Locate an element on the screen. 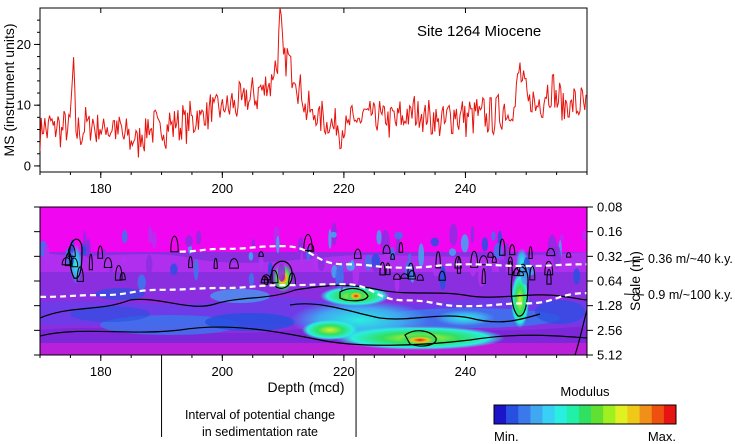  ridge-label-40ky: 0.36 m/~40 k.y. is located at coordinates (690, 259).